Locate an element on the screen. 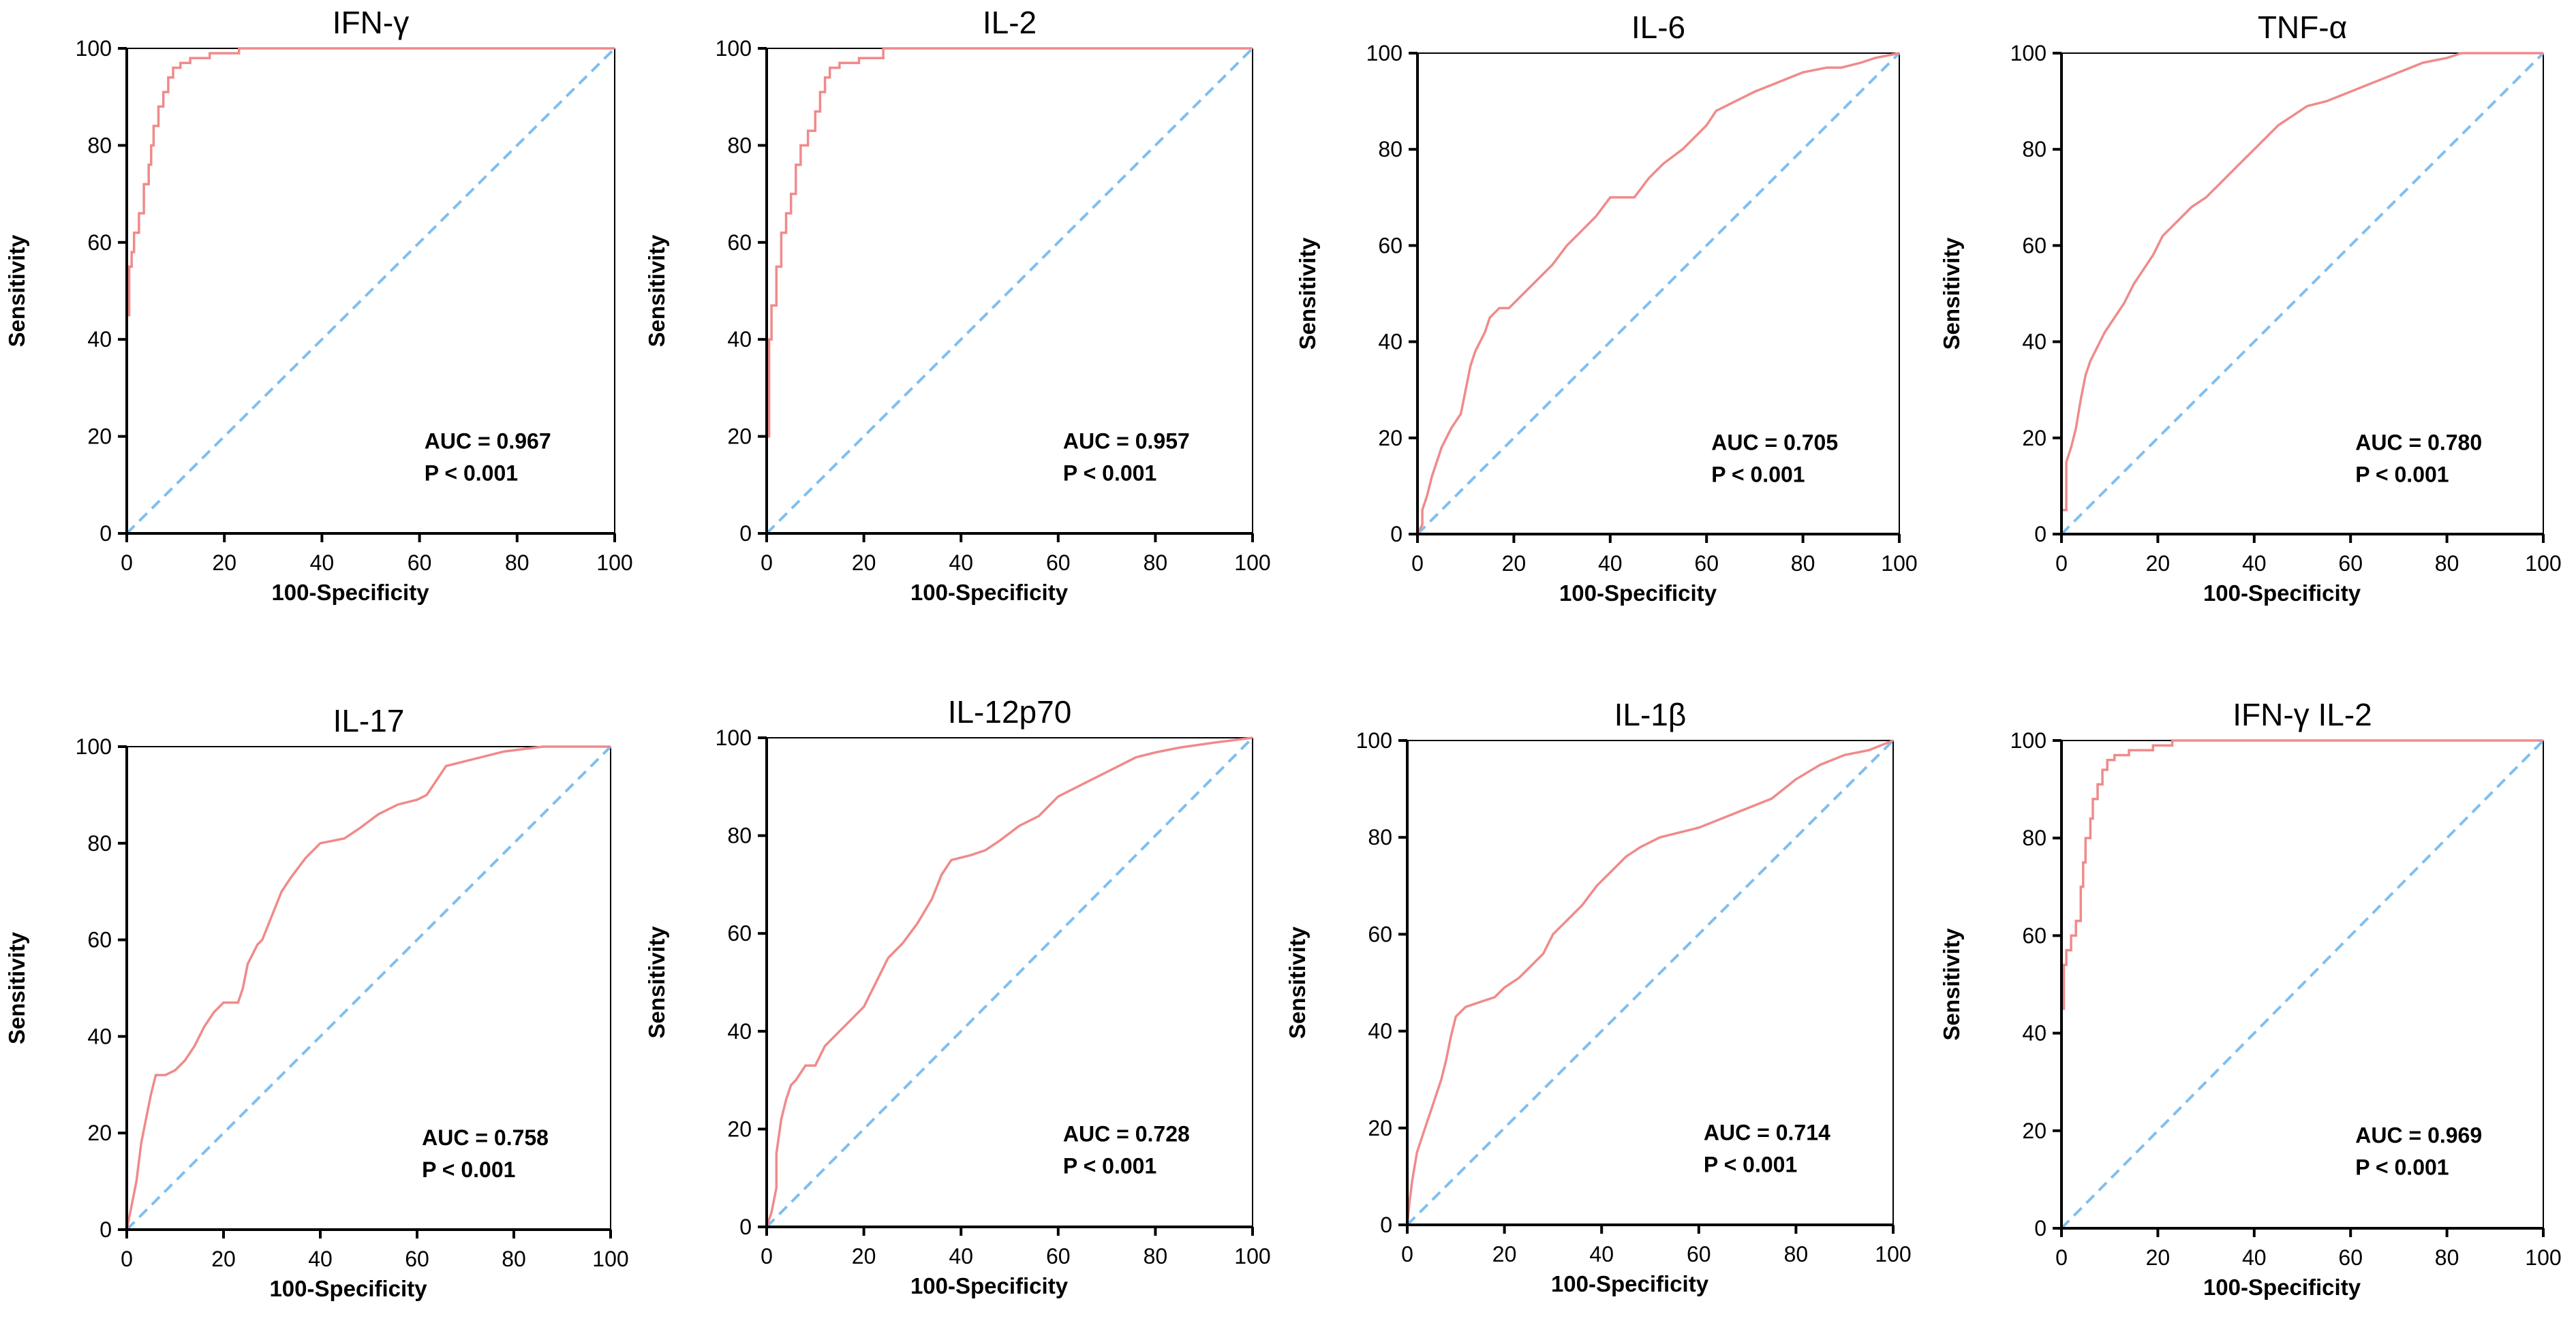 The height and width of the screenshot is (1325, 2576). auc-annotation: AUC = 0.714 is located at coordinates (1767, 1133).